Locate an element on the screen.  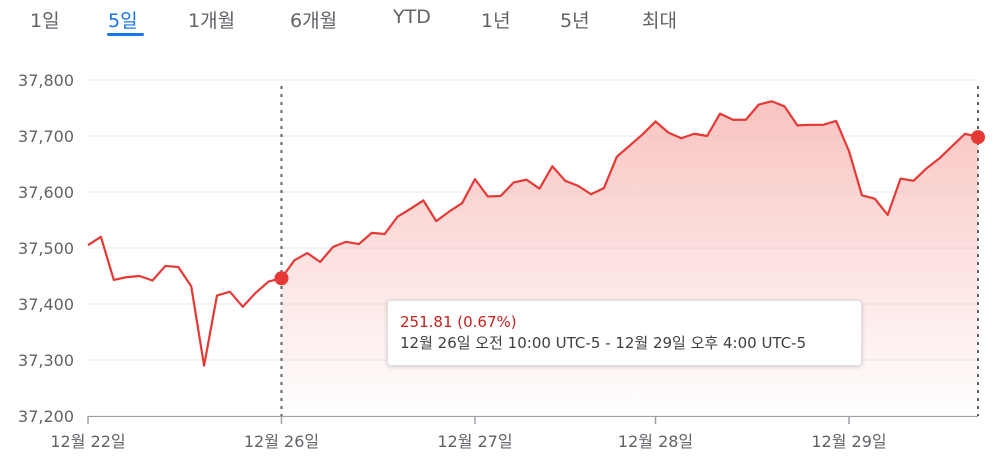
range-tab: 1개월 is located at coordinates (212, 21).